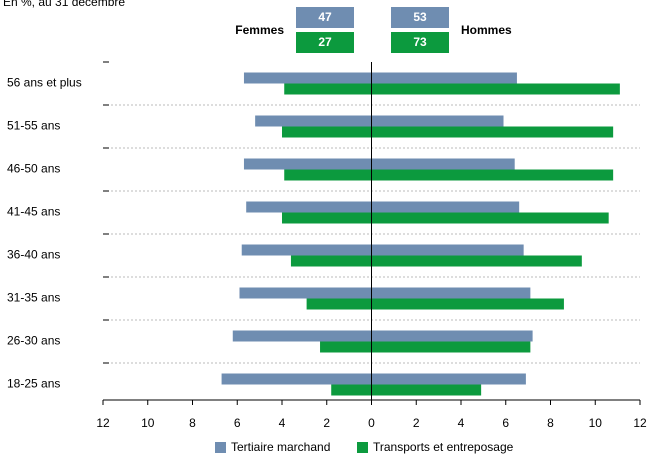  Describe the element at coordinates (371, 423) in the screenshot. I see `x-tick-label: 0` at that location.